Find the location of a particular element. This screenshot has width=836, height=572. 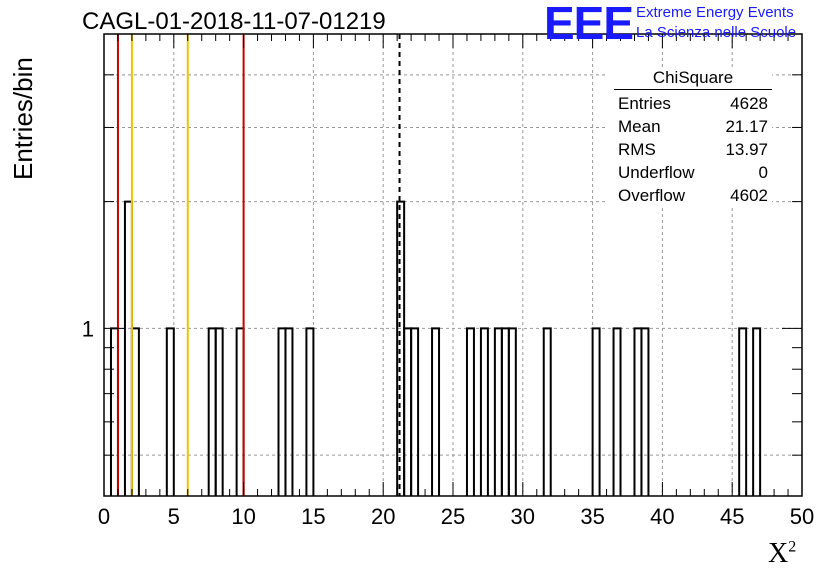

stats-row-rms: RMS 13.97 is located at coordinates (693, 149).